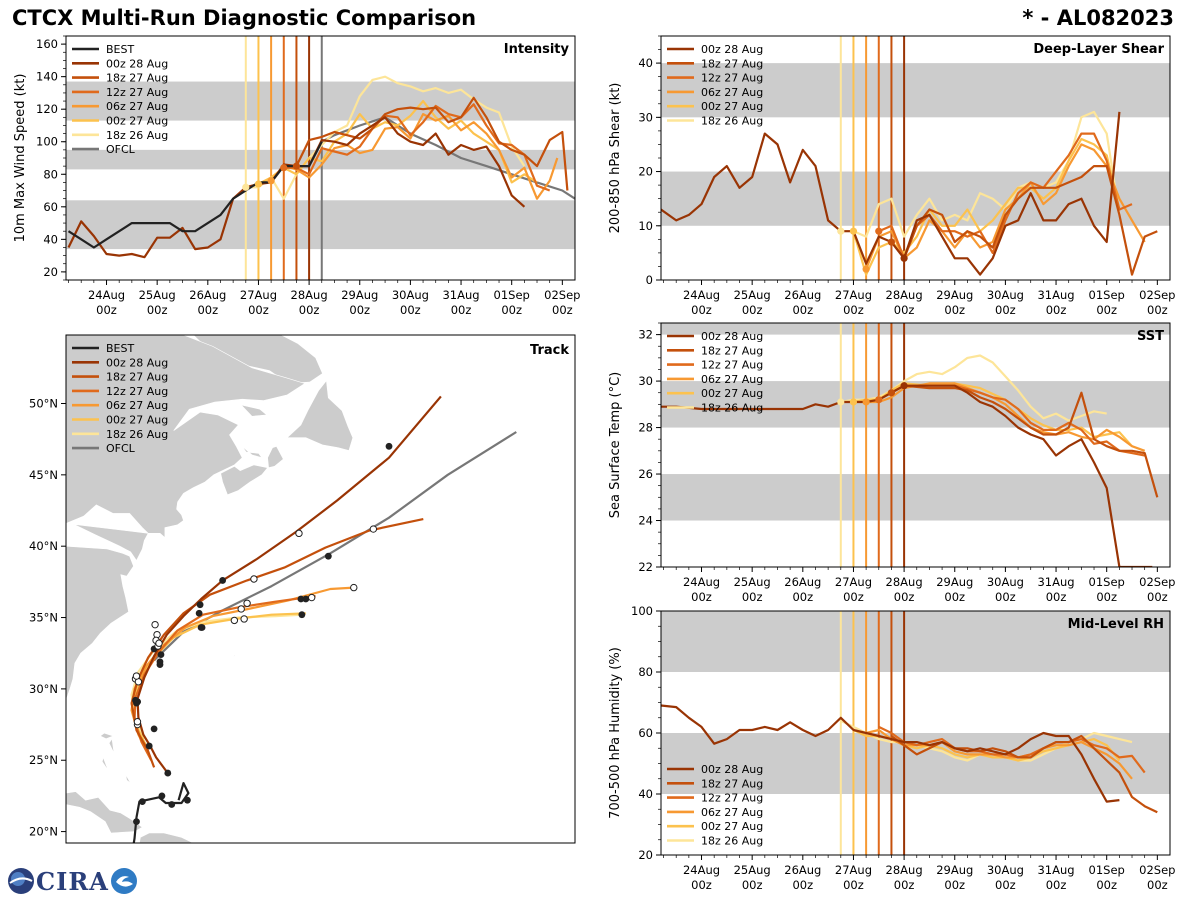 The image size is (1200, 900). Describe the element at coordinates (645, 567) in the screenshot. I see `y-tick-label: 22` at that location.